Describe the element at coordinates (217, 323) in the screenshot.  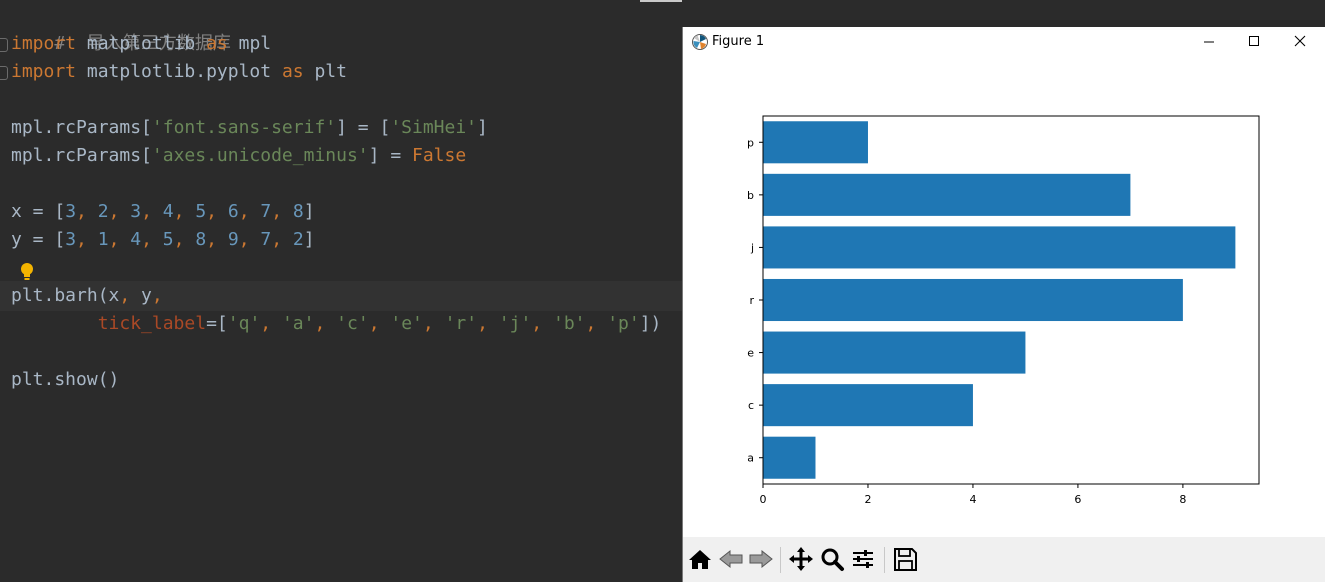
I see `code-text: =[` at that location.